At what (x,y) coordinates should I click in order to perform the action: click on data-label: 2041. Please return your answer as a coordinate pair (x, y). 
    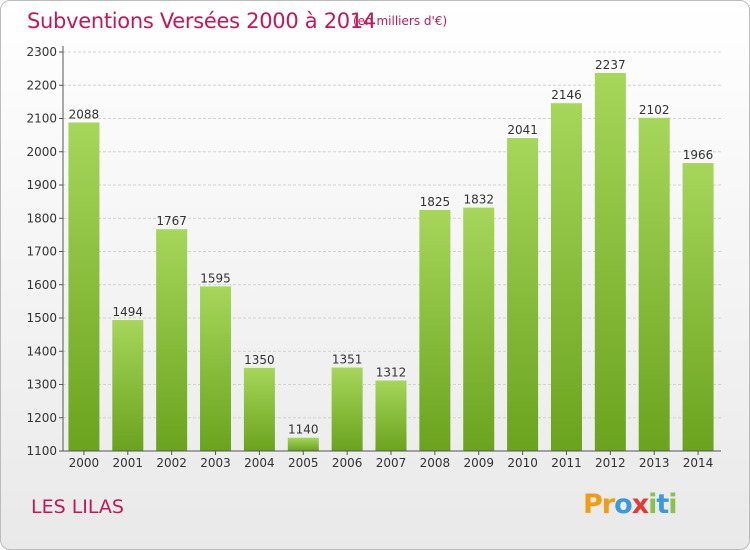
    Looking at the image, I should click on (522, 130).